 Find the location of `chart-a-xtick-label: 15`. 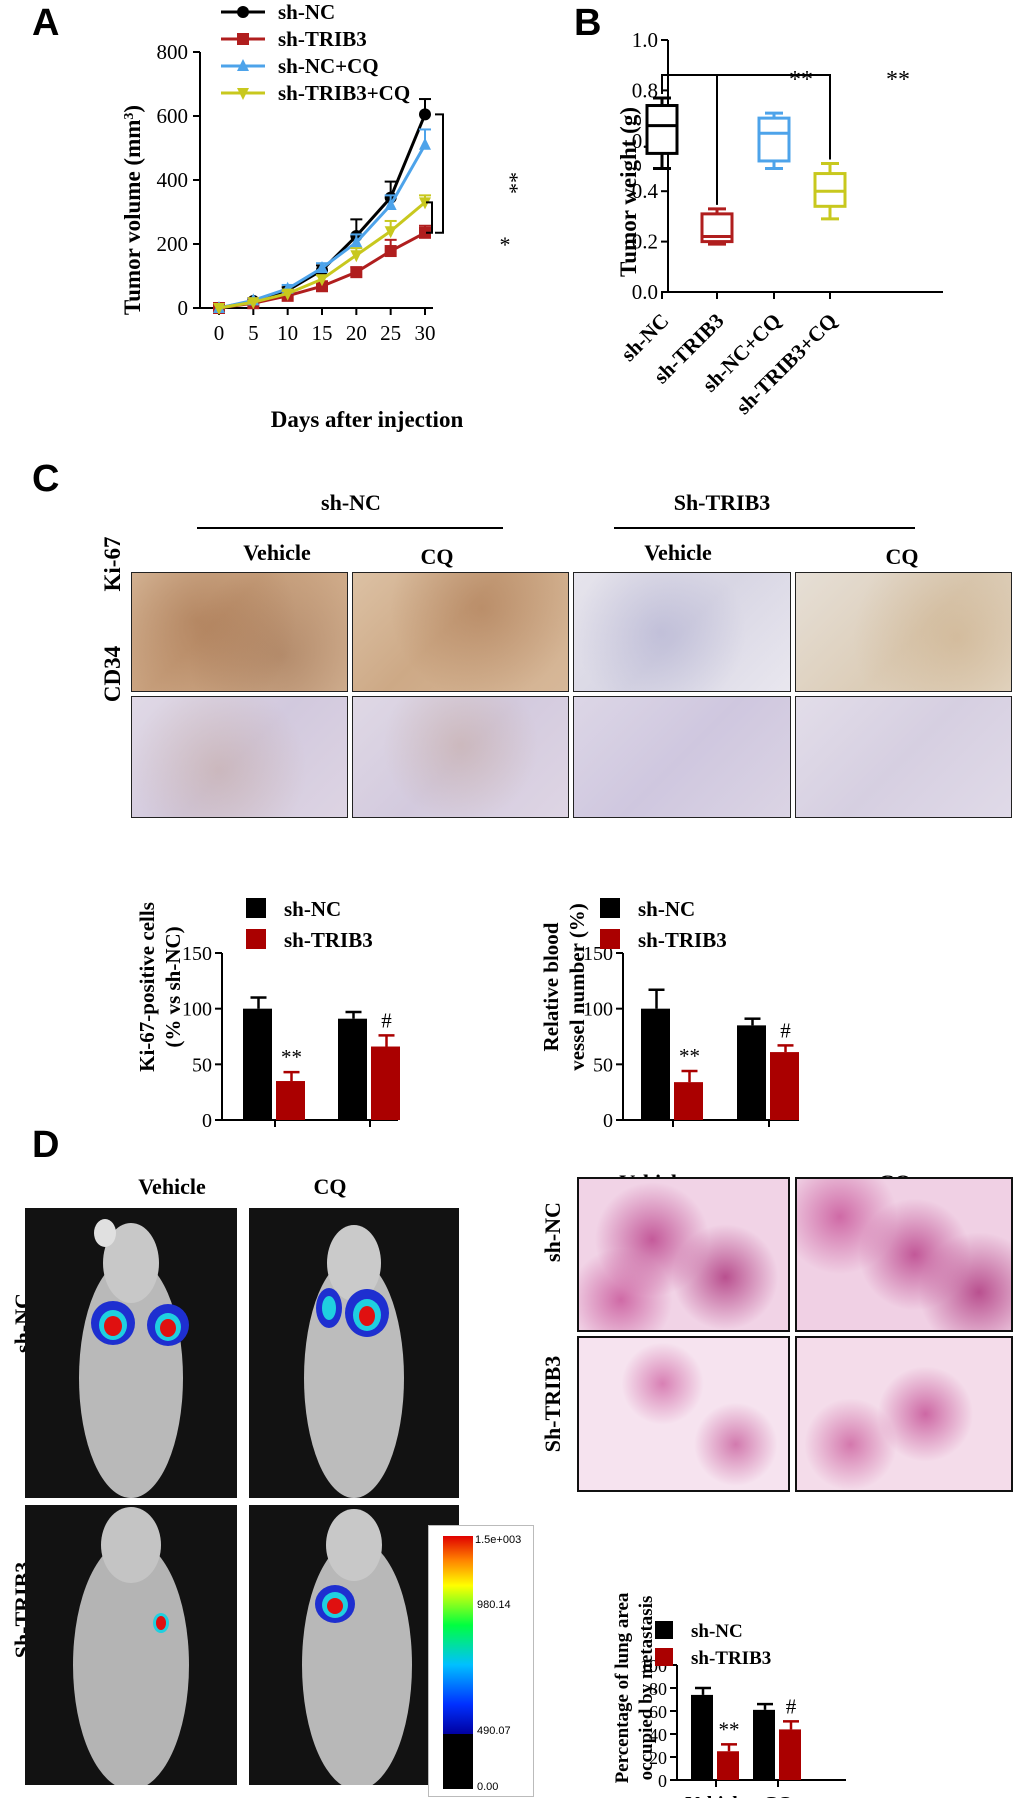

chart-a-xtick-label: 15 is located at coordinates (322, 333).